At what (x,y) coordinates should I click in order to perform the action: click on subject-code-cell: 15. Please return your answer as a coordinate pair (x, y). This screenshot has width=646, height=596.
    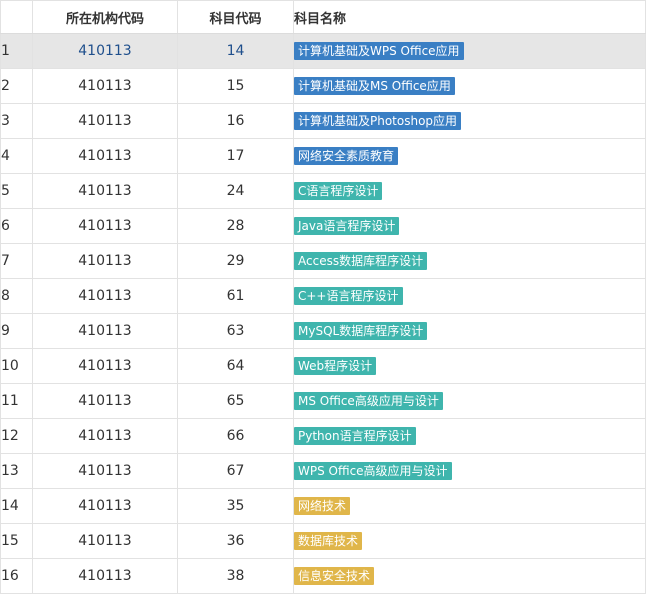
    Looking at the image, I should click on (235, 86).